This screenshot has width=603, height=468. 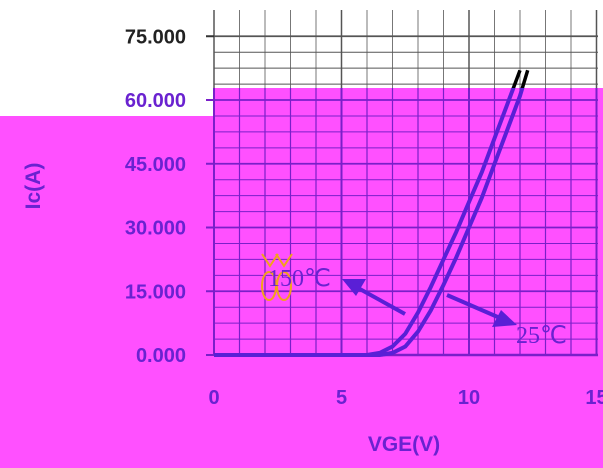 I want to click on x-tick-label: 0, so click(x=213, y=398).